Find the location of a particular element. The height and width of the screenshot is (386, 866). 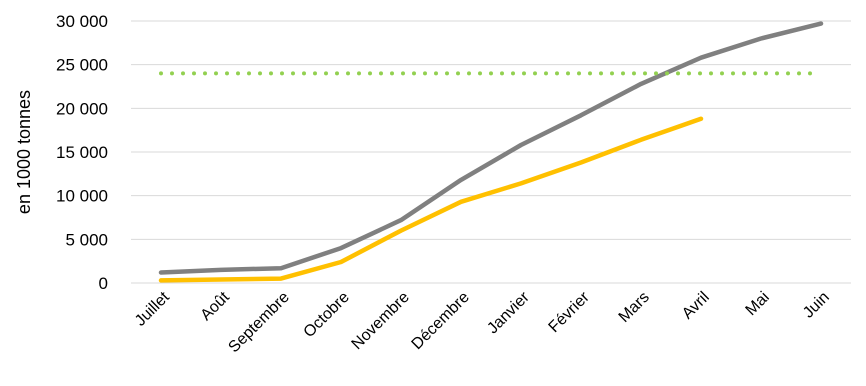

x-tick-label: Octobre is located at coordinates (327, 315).